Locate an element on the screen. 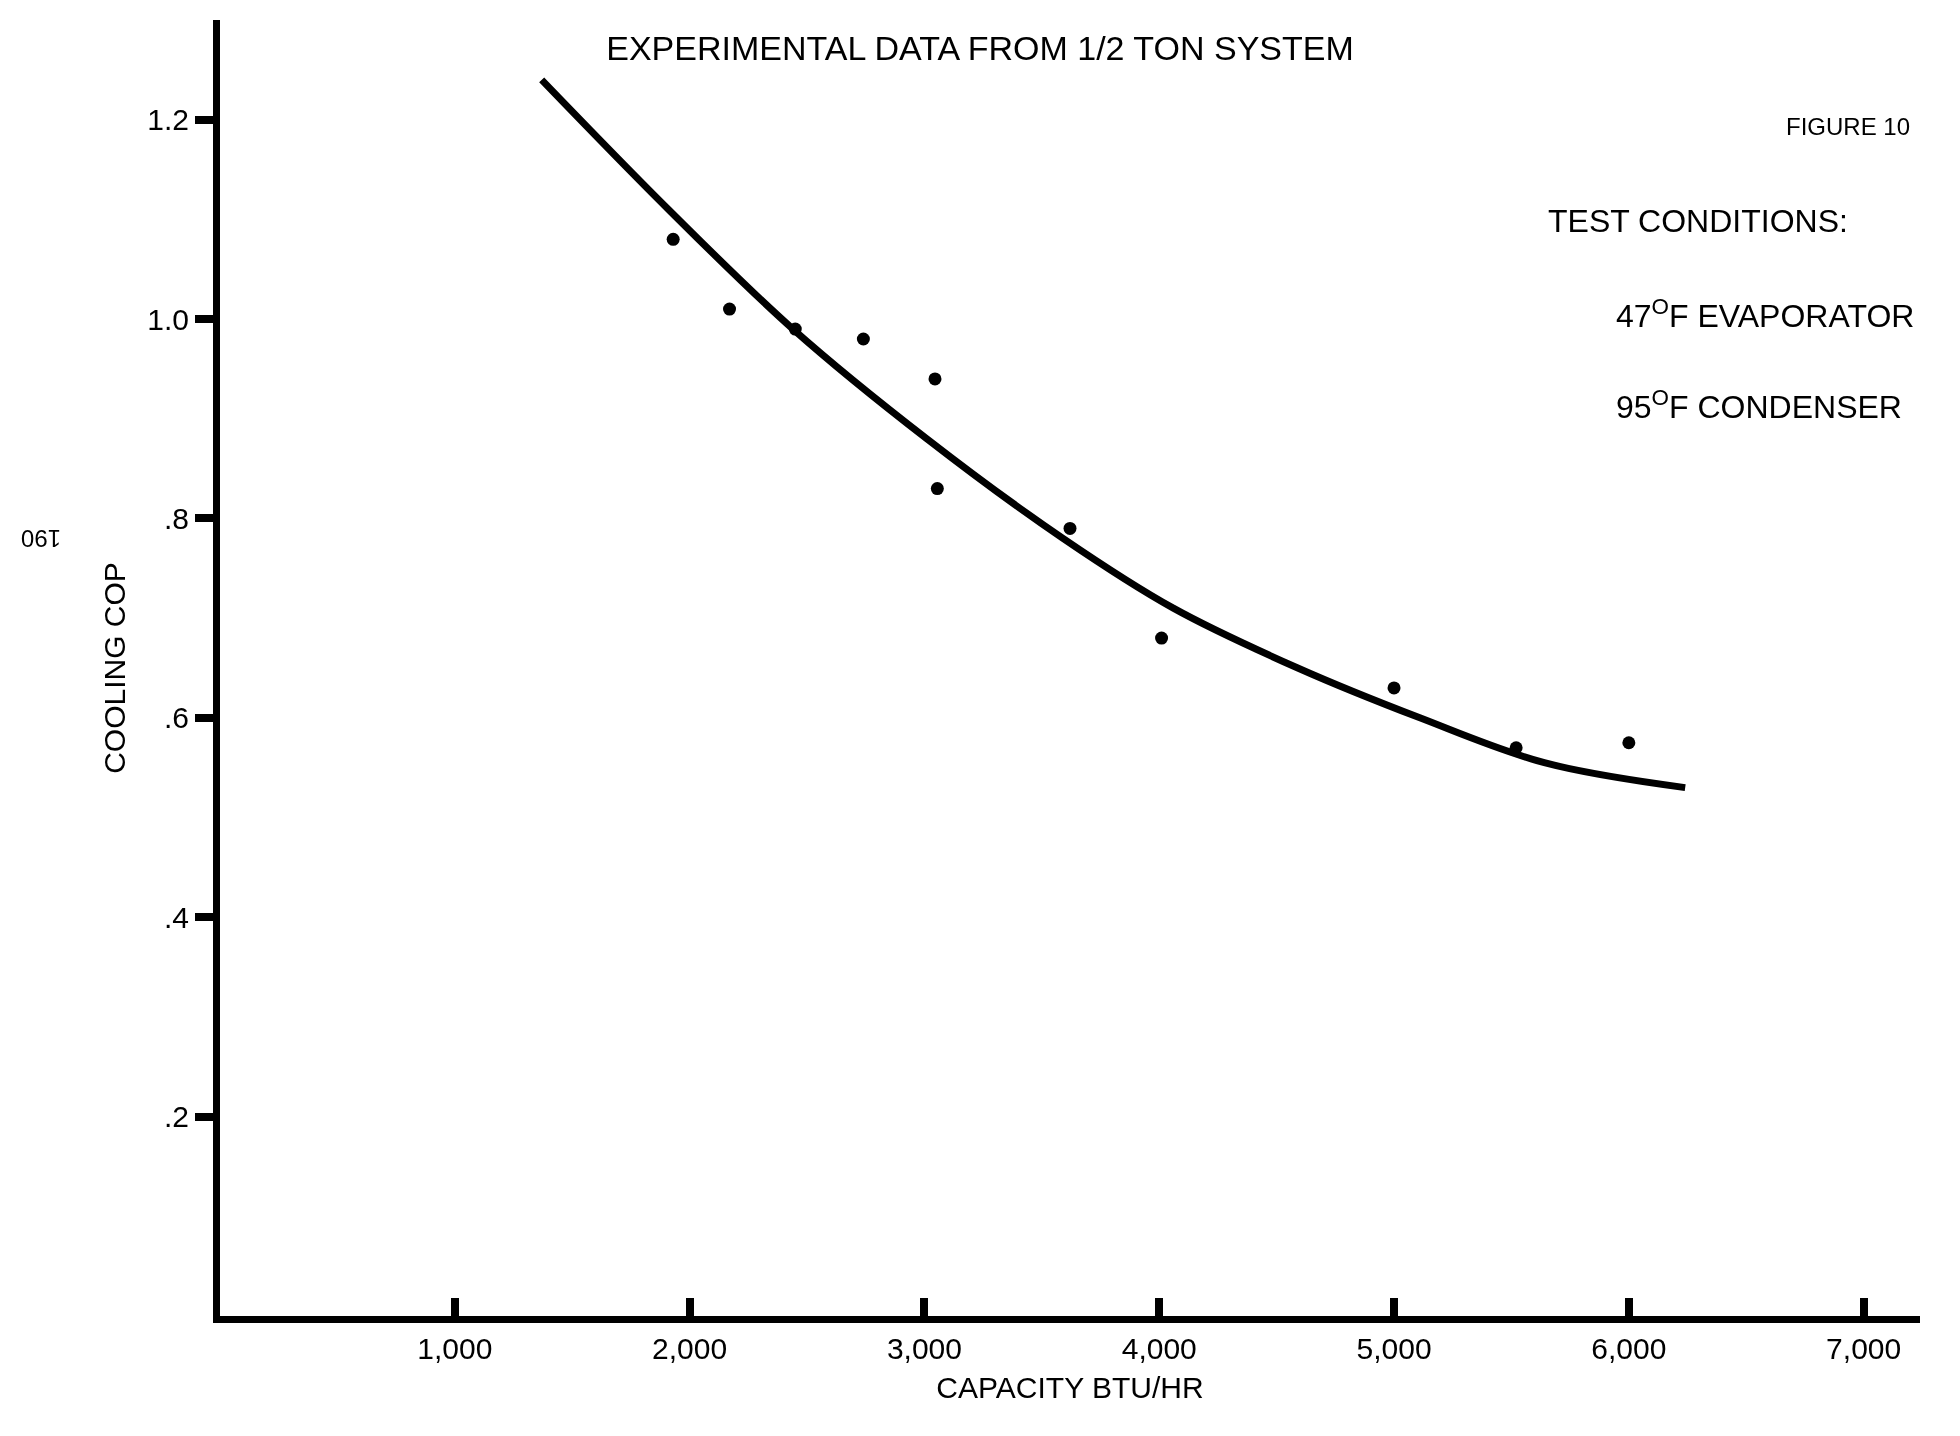 Image resolution: width=1960 pixels, height=1436 pixels. annotation: 47$^{O}$F EVAPORATOR is located at coordinates (1765, 314).